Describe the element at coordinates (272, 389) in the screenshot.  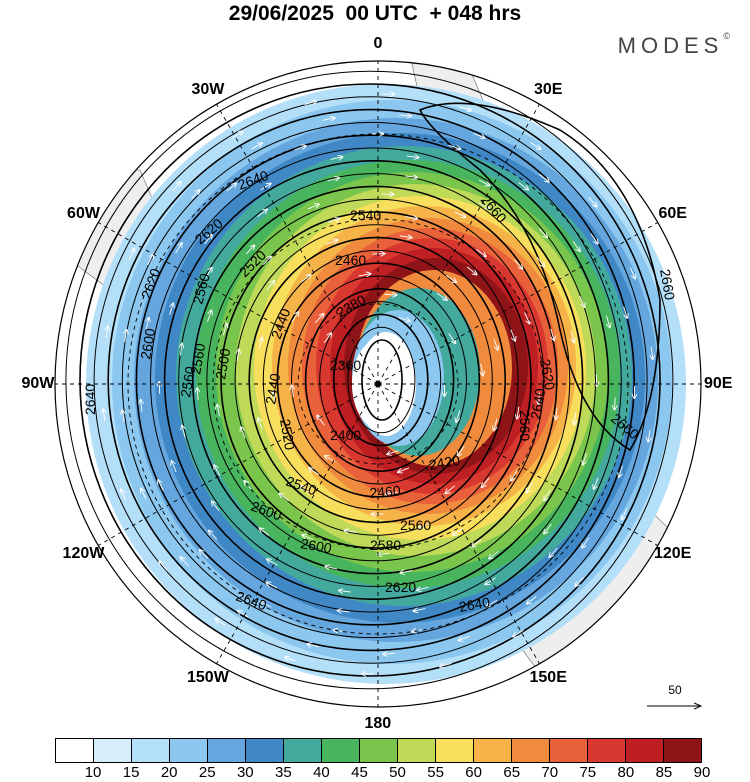
I see `contour-label: 2440` at that location.